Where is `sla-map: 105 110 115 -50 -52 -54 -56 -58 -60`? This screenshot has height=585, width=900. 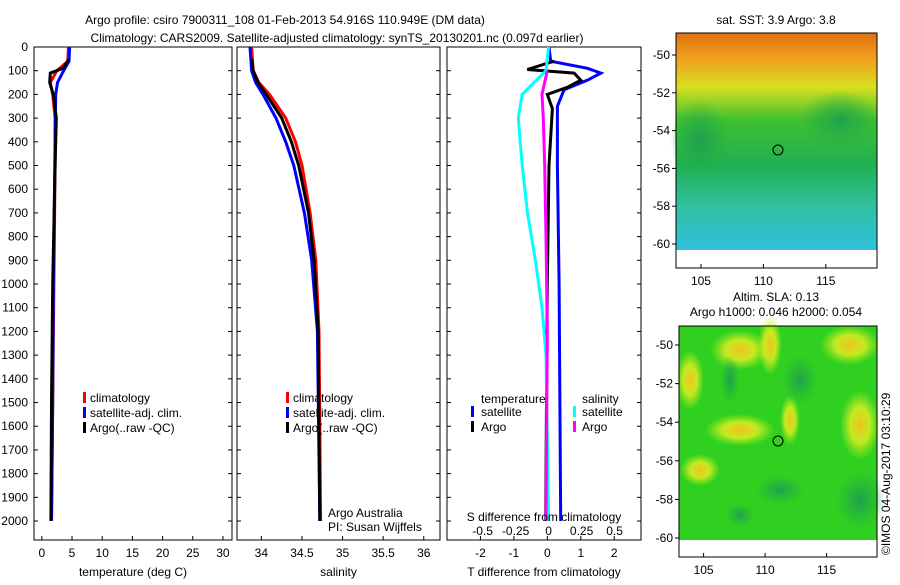
sla-map: 105 110 115 -50 -52 -54 -56 -58 -60 is located at coordinates (770, 446).